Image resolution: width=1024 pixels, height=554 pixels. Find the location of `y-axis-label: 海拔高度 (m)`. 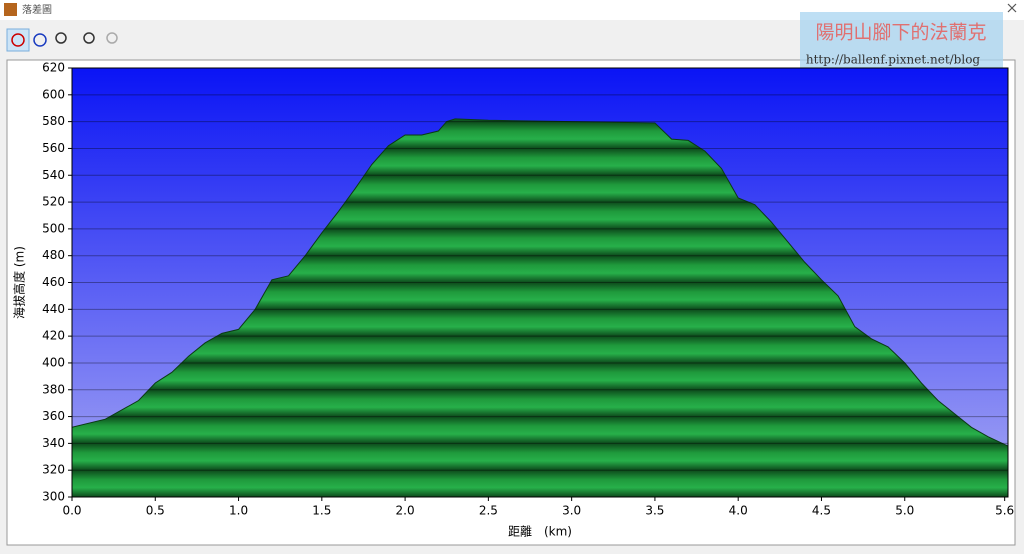

y-axis-label: 海拔高度 (m) is located at coordinates (19, 282).